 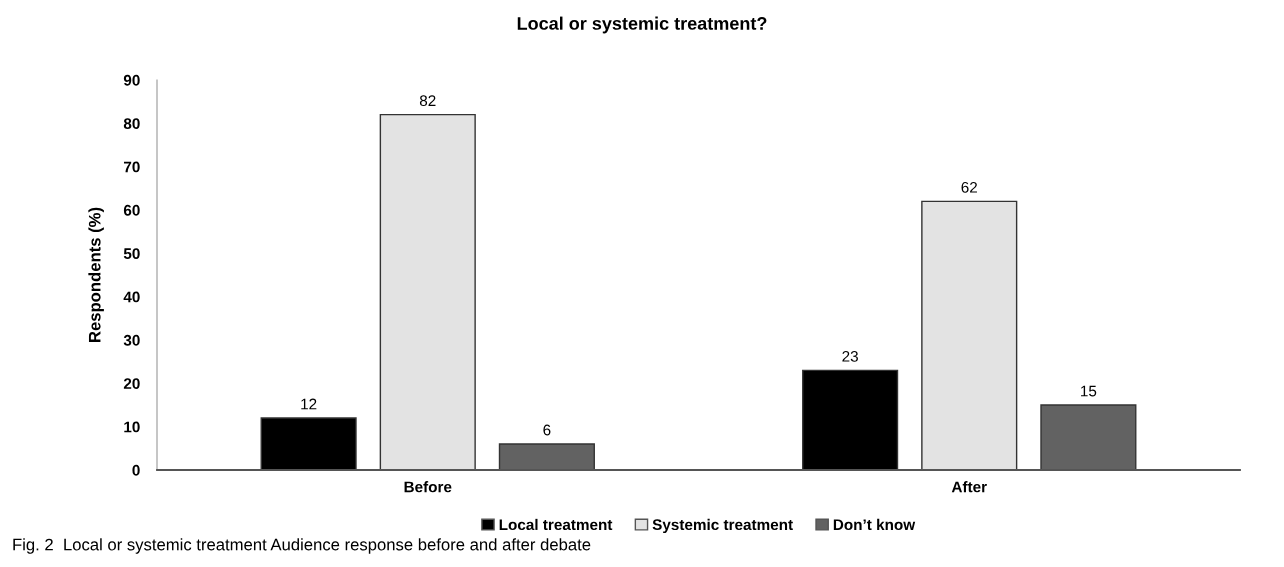 I want to click on y-tick-label: 40, so click(x=131, y=297).